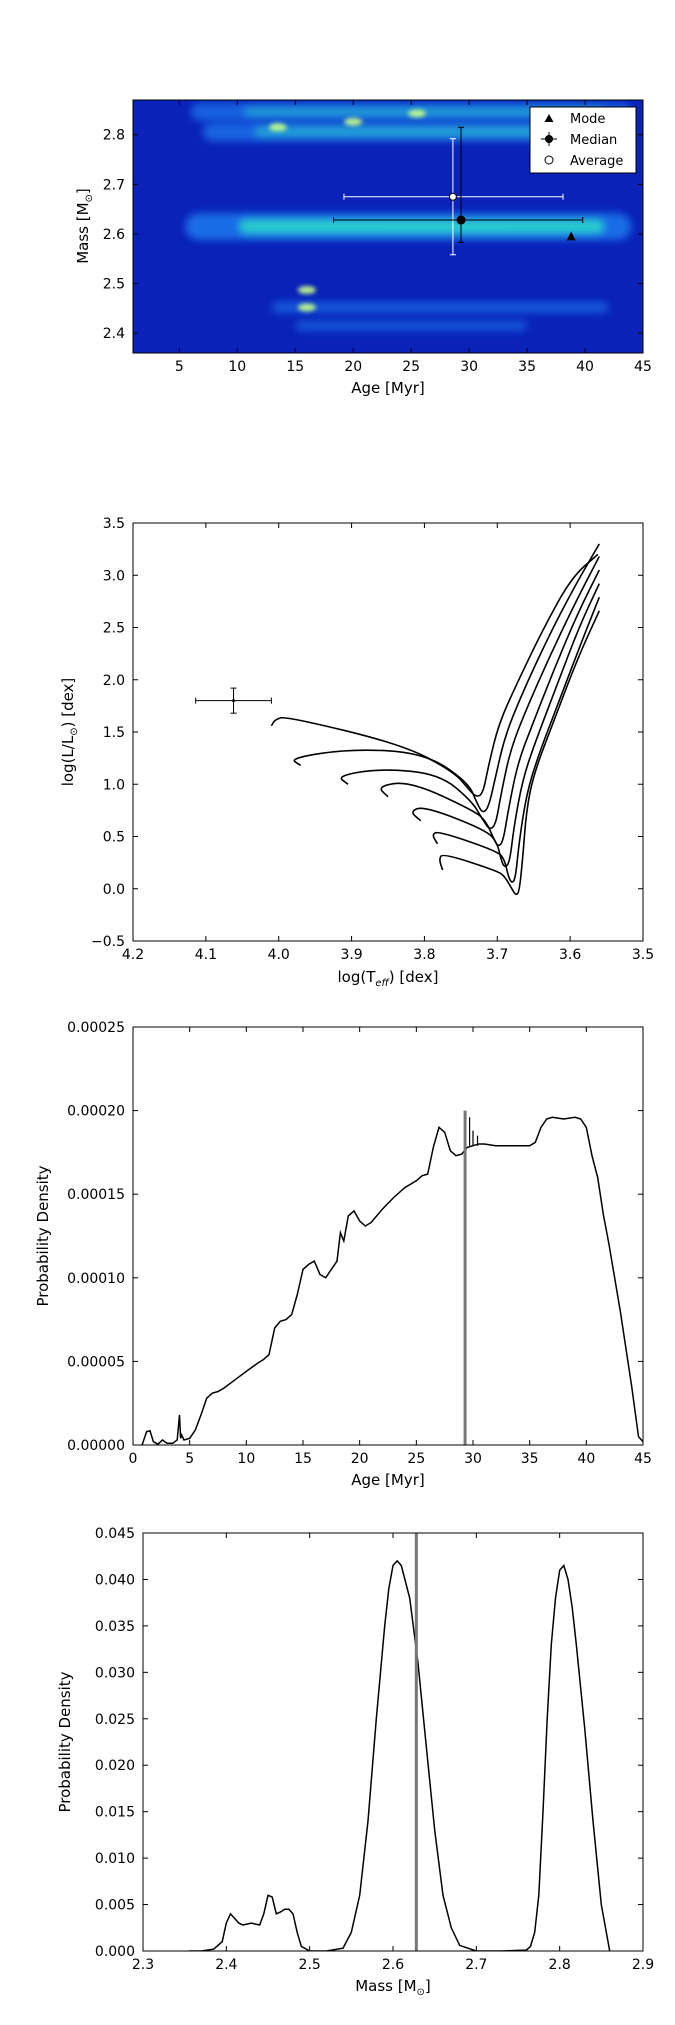 This screenshot has width=675, height=2025. Describe the element at coordinates (114, 334) in the screenshot. I see `y-tick-label: 2.4` at that location.